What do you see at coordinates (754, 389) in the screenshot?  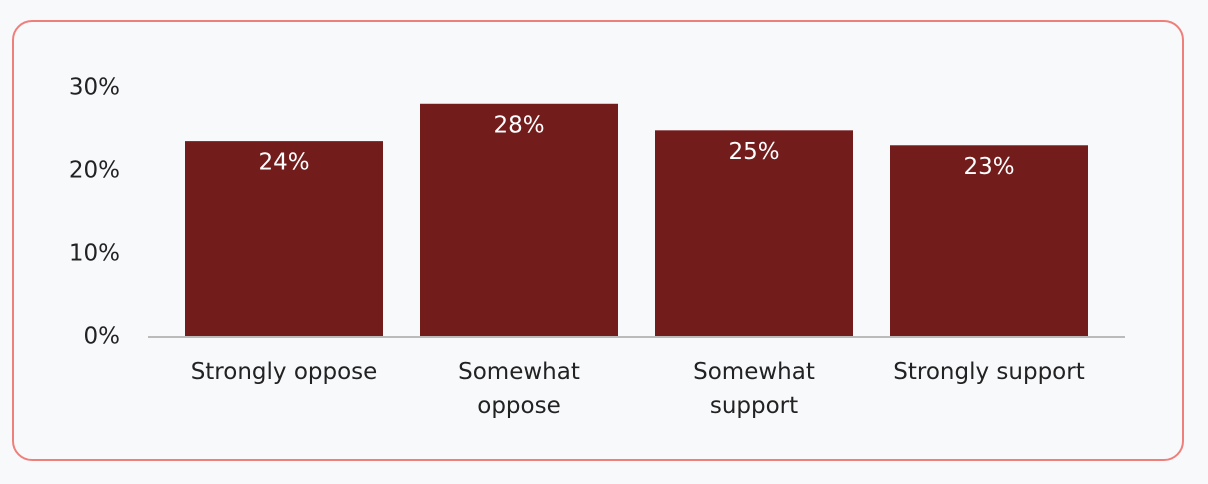 I see `x-tick-label: Somewhat support` at bounding box center [754, 389].